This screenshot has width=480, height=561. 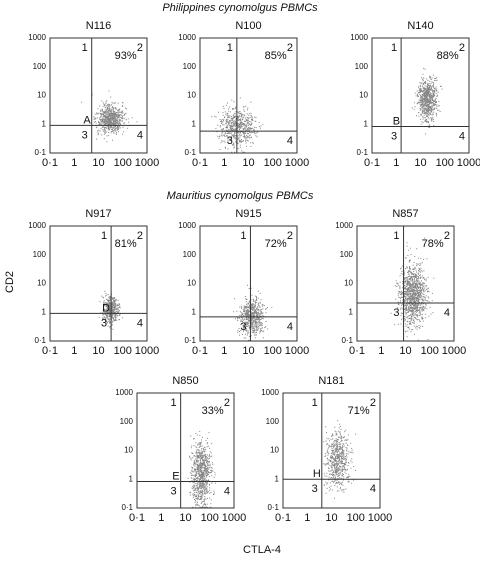 What do you see at coordinates (396, 121) in the screenshot?
I see `gate-letter: B` at bounding box center [396, 121].